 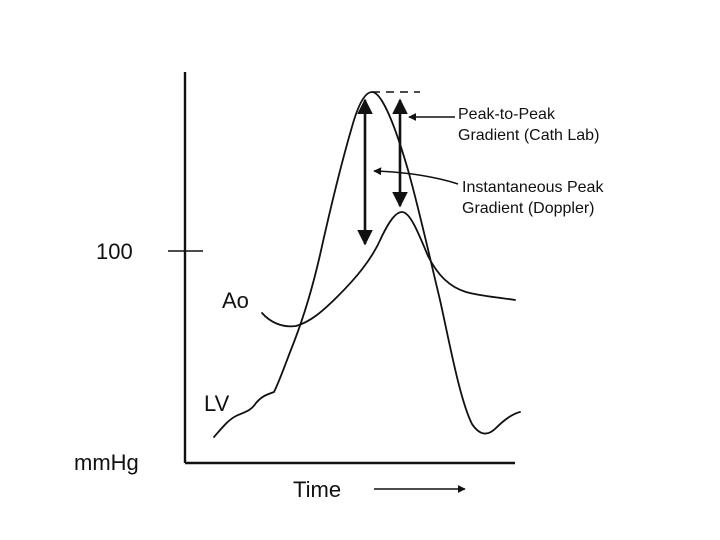 I want to click on y-tick-100-label: 100, so click(x=114, y=251).